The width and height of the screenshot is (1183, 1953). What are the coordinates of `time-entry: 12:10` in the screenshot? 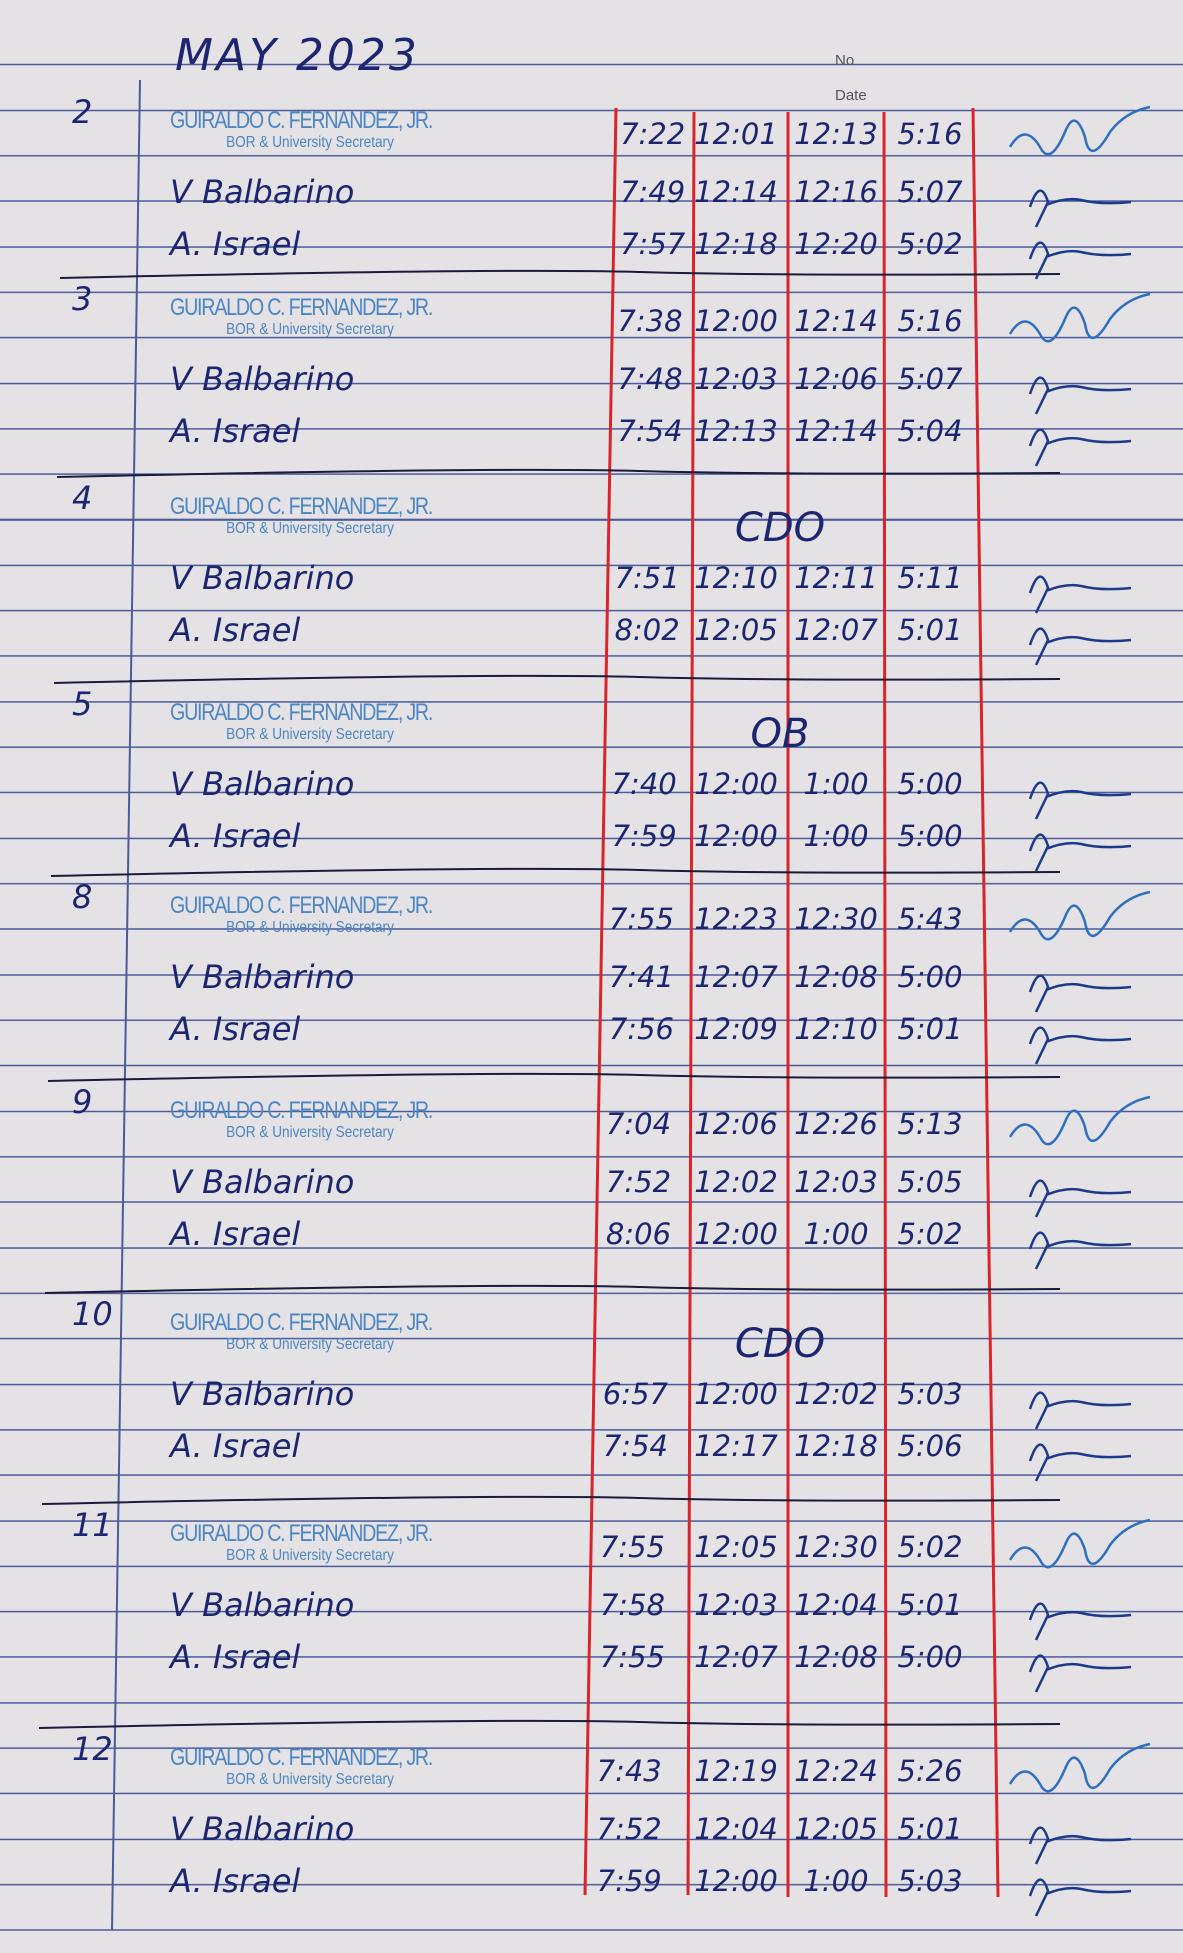 It's located at (736, 578).